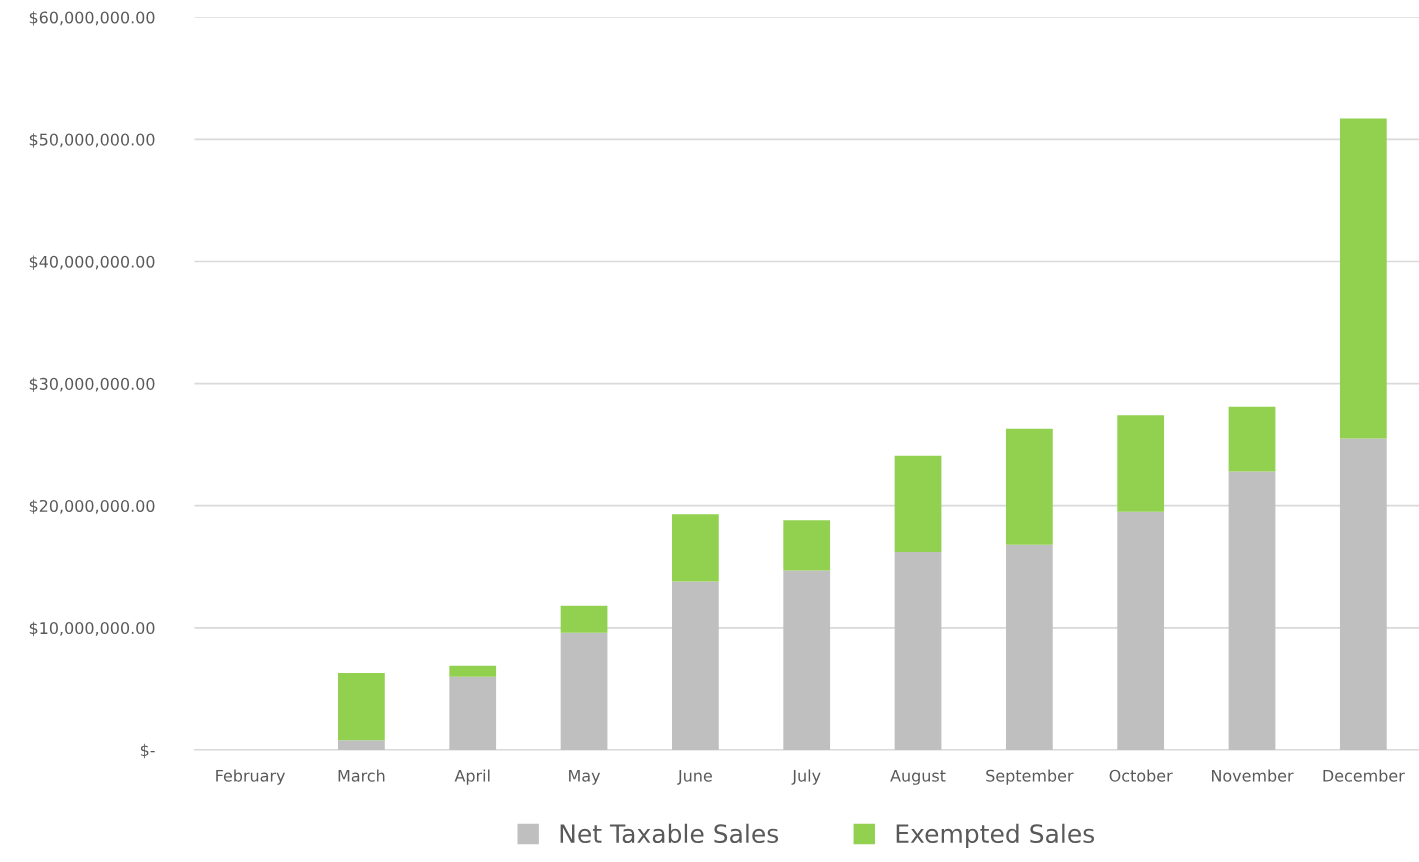 This screenshot has width=1419, height=862. I want to click on y-tick-label: $-, so click(147, 751).